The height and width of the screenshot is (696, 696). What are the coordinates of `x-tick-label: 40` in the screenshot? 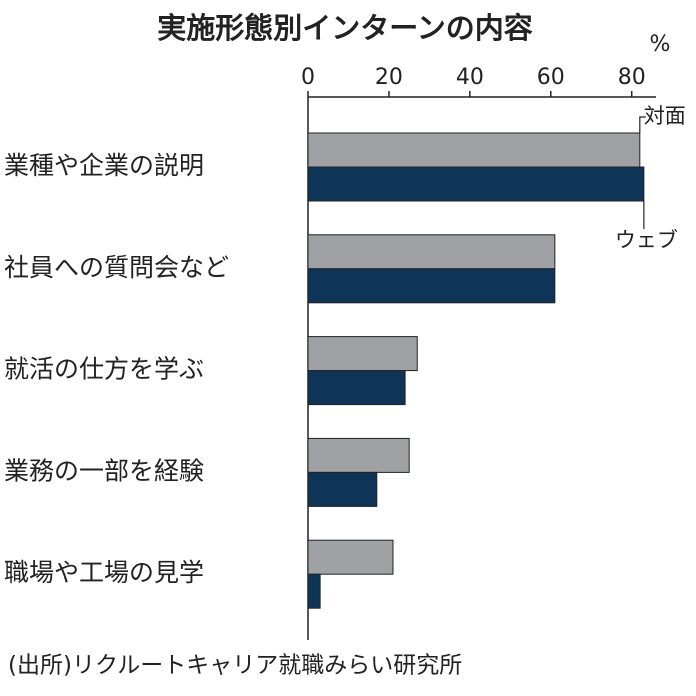 It's located at (470, 77).